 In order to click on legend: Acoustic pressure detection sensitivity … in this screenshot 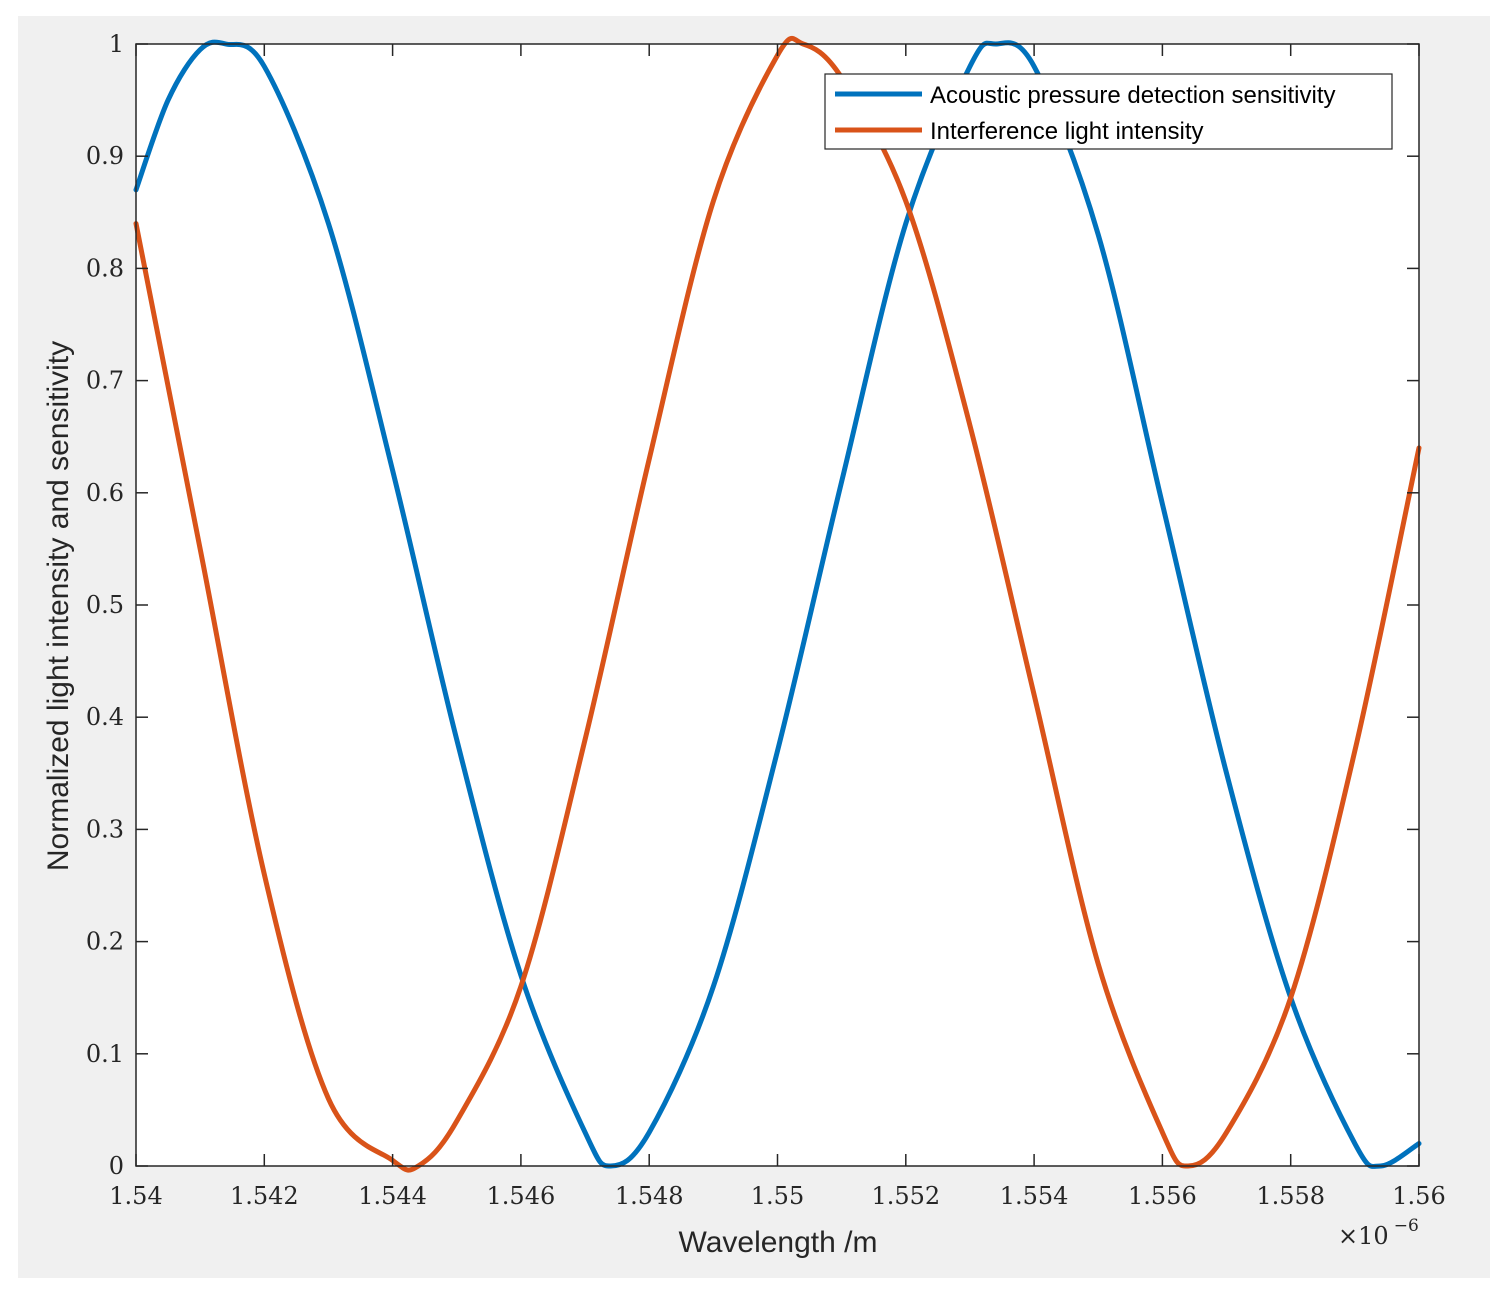, I will do `click(1108, 111)`.